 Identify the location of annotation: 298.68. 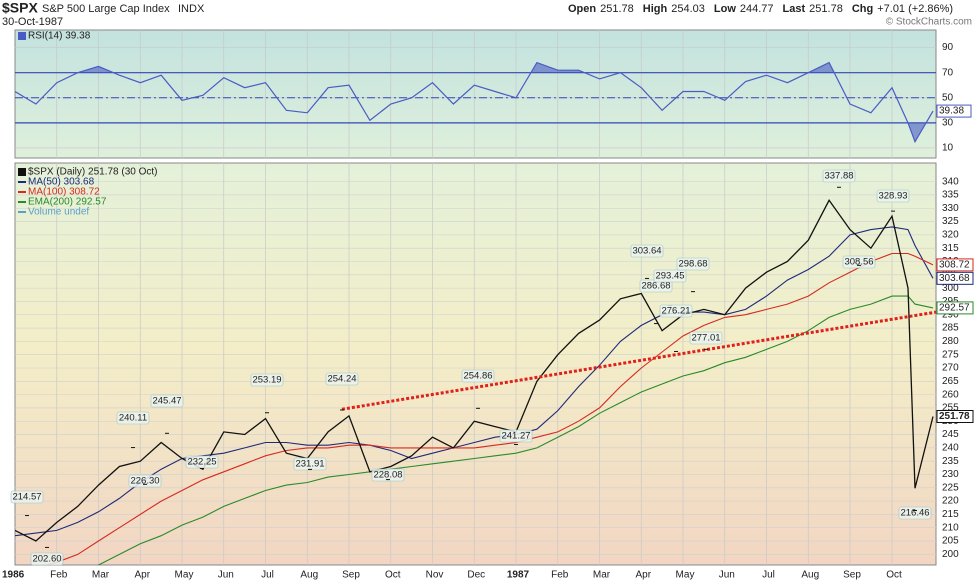
(692, 264).